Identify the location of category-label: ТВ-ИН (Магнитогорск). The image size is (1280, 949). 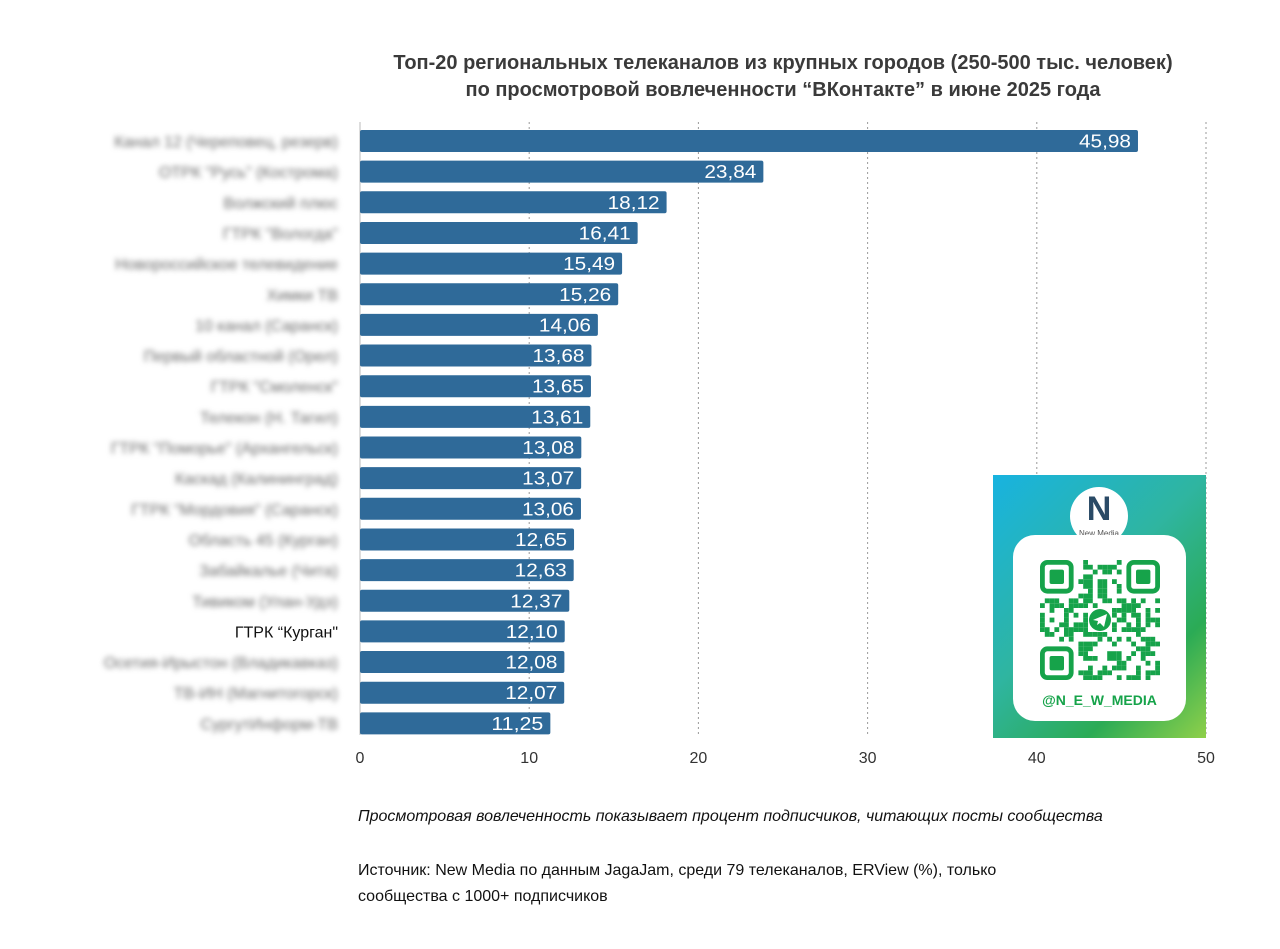
(256, 694).